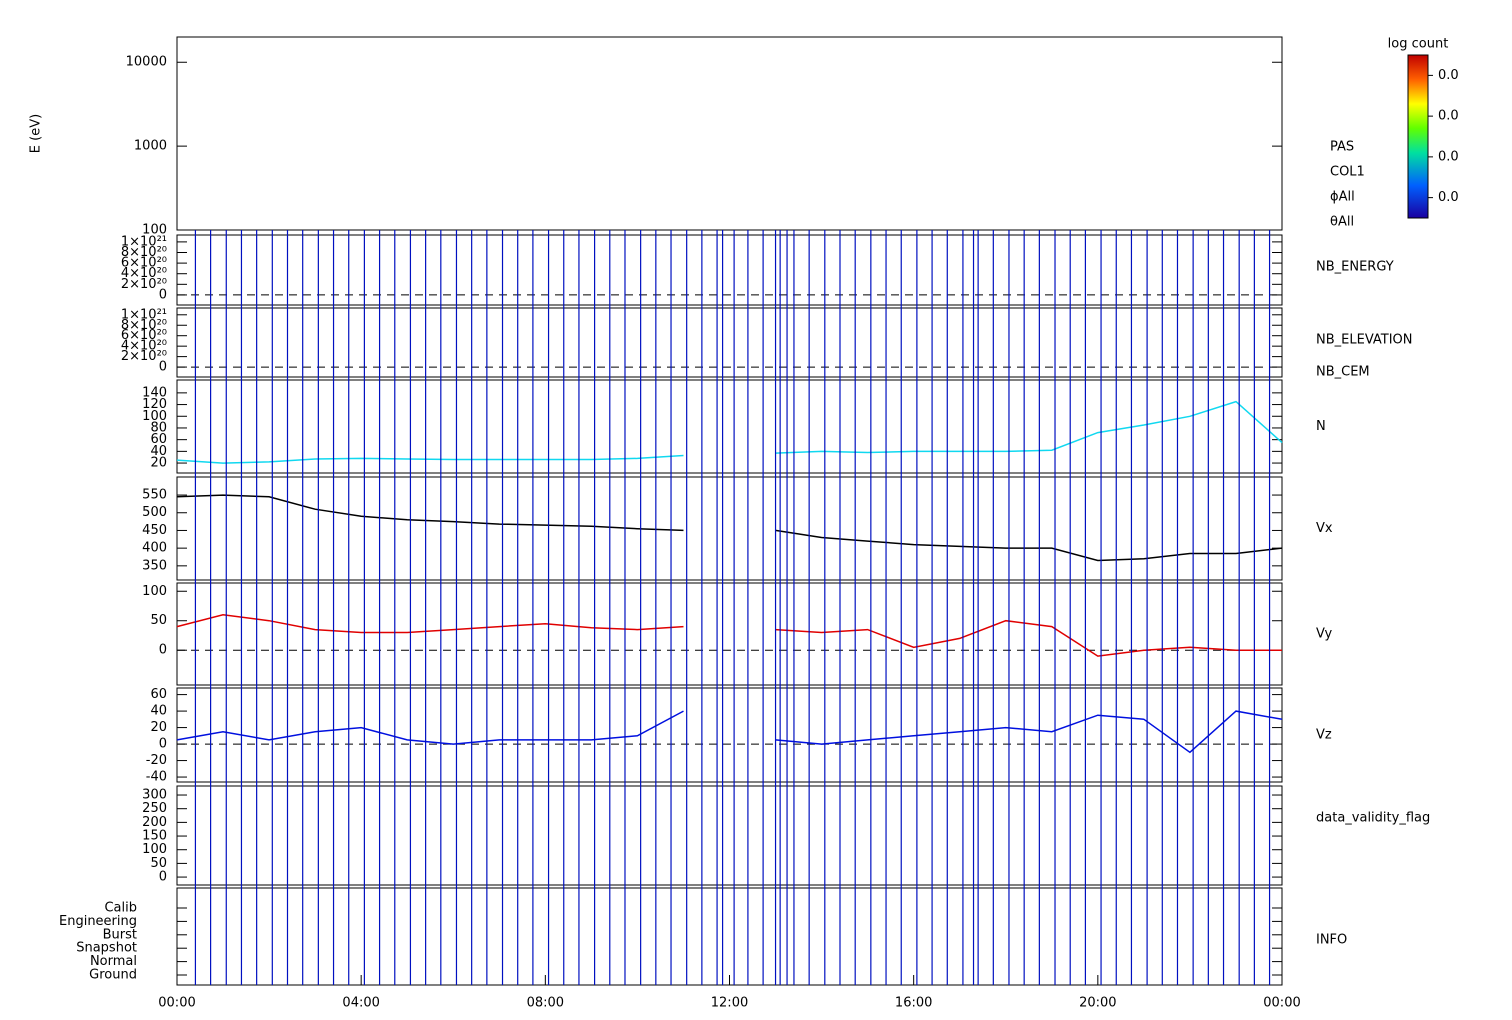 The width and height of the screenshot is (1512, 1020). What do you see at coordinates (106, 948) in the screenshot?
I see `y-tick-label: Snapshot` at bounding box center [106, 948].